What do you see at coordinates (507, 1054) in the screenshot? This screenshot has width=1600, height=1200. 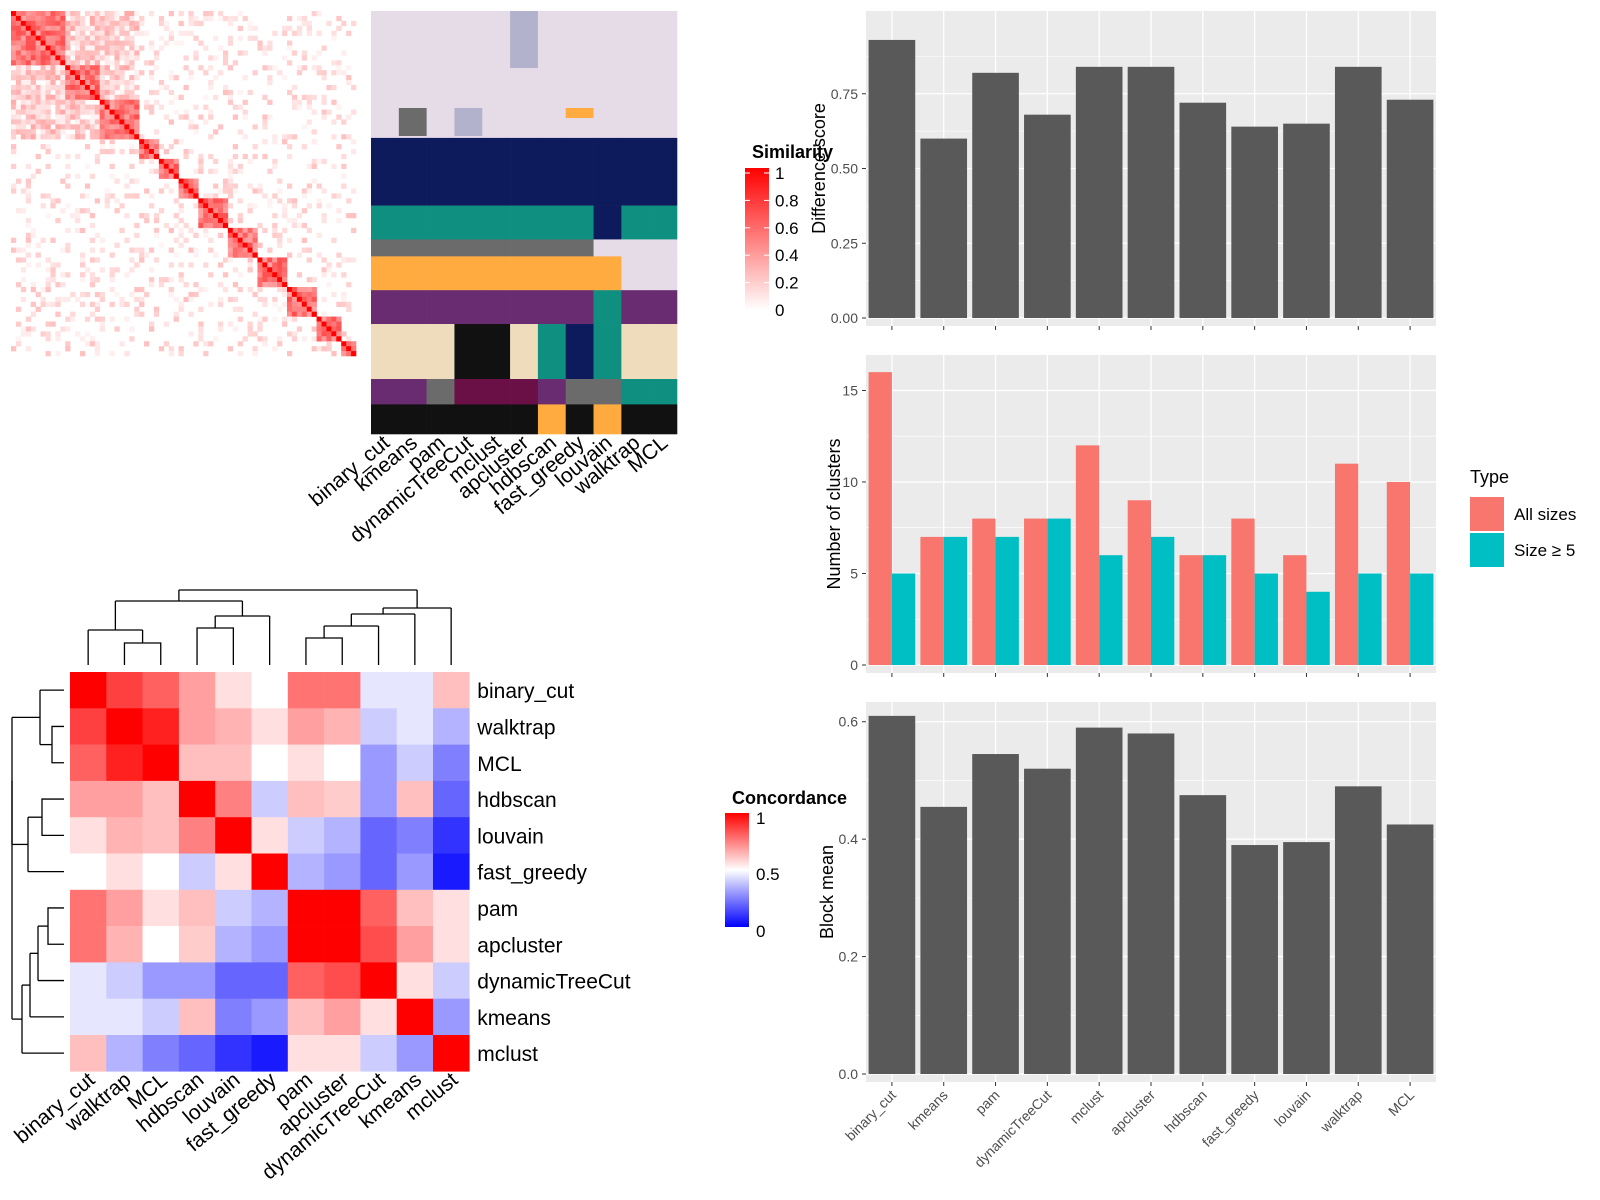 I see `concordance-row-label: mclust` at bounding box center [507, 1054].